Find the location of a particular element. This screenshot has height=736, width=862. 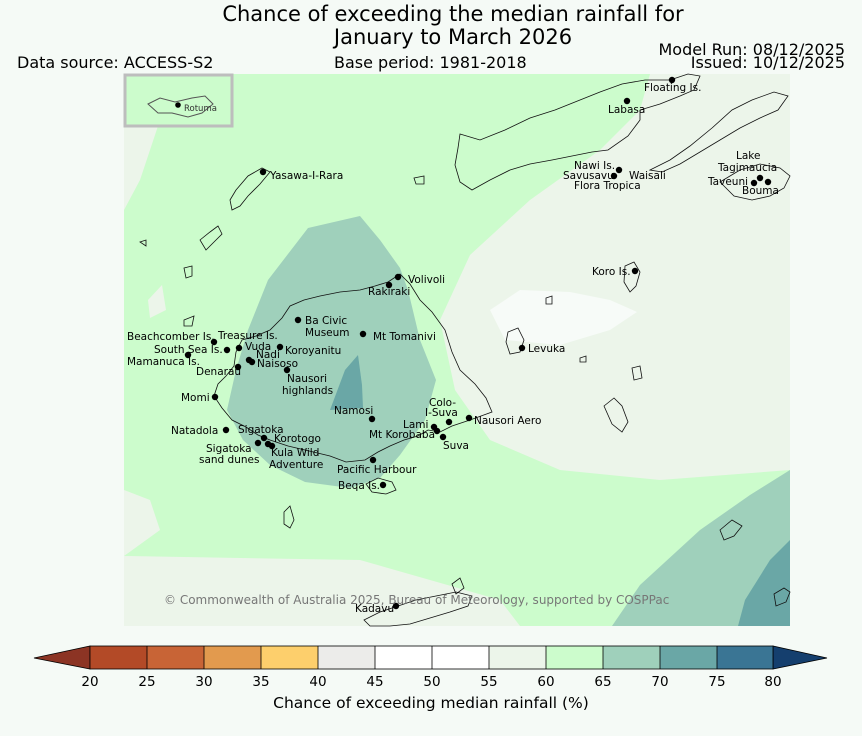

place-label: Savusavu is located at coordinates (588, 176).